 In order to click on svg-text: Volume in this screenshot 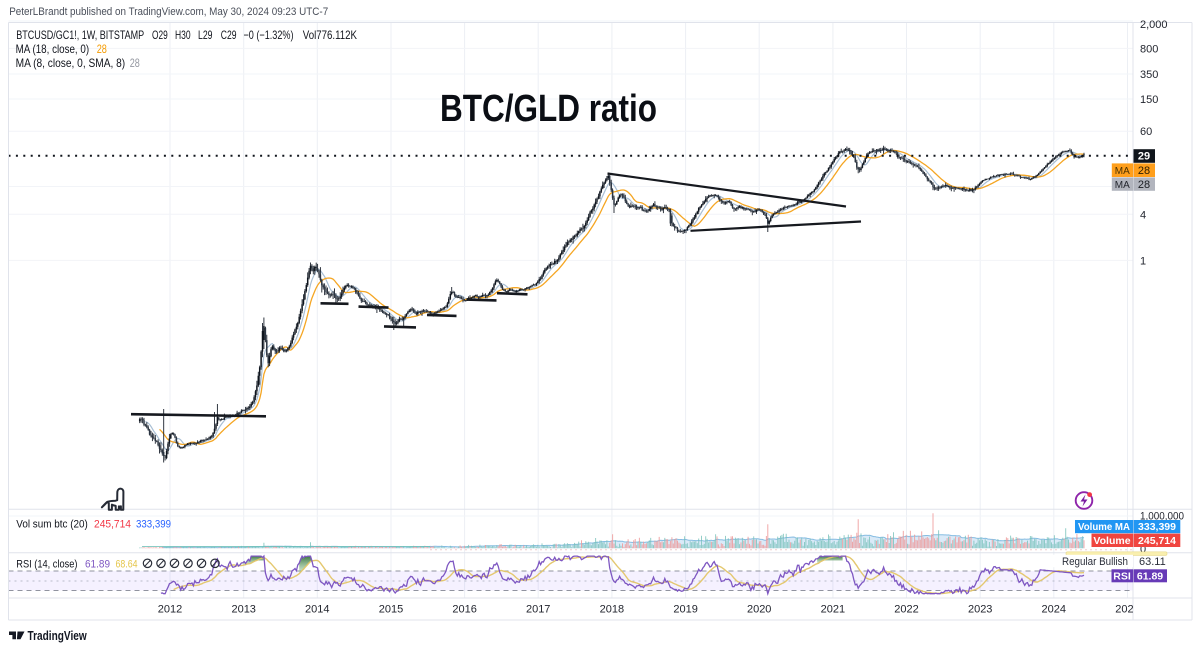, I will do `click(1111, 541)`.